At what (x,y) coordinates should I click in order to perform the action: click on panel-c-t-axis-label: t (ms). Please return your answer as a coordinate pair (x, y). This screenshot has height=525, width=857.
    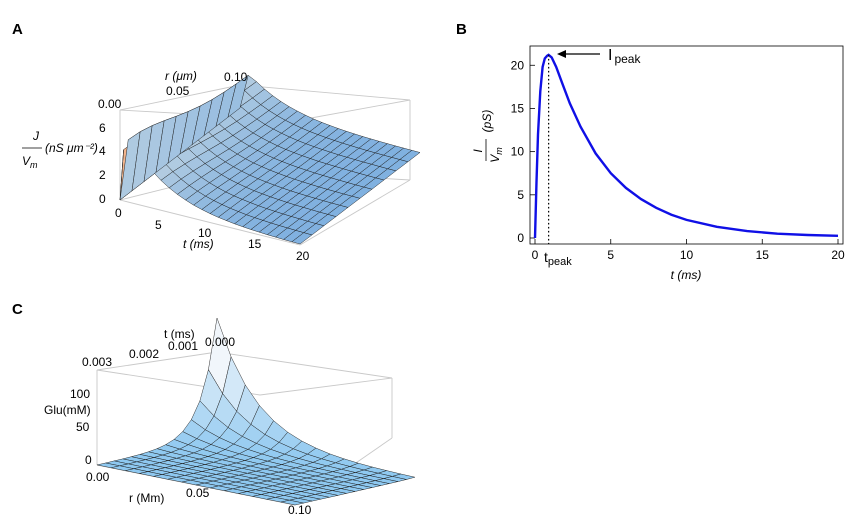
    Looking at the image, I should click on (179, 334).